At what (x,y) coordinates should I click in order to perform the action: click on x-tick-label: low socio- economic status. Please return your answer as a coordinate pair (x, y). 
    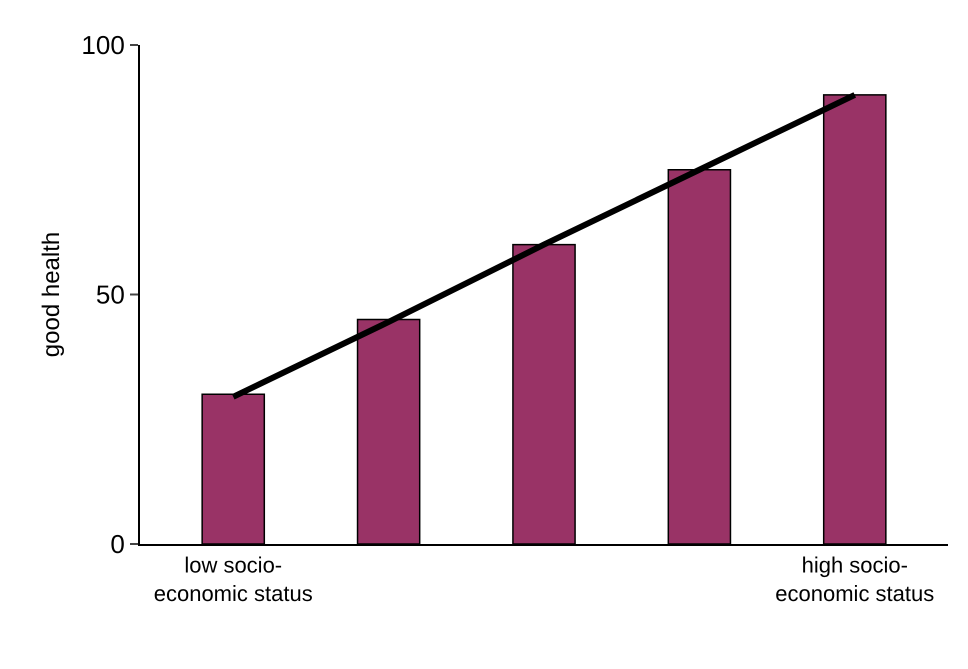
    Looking at the image, I should click on (233, 579).